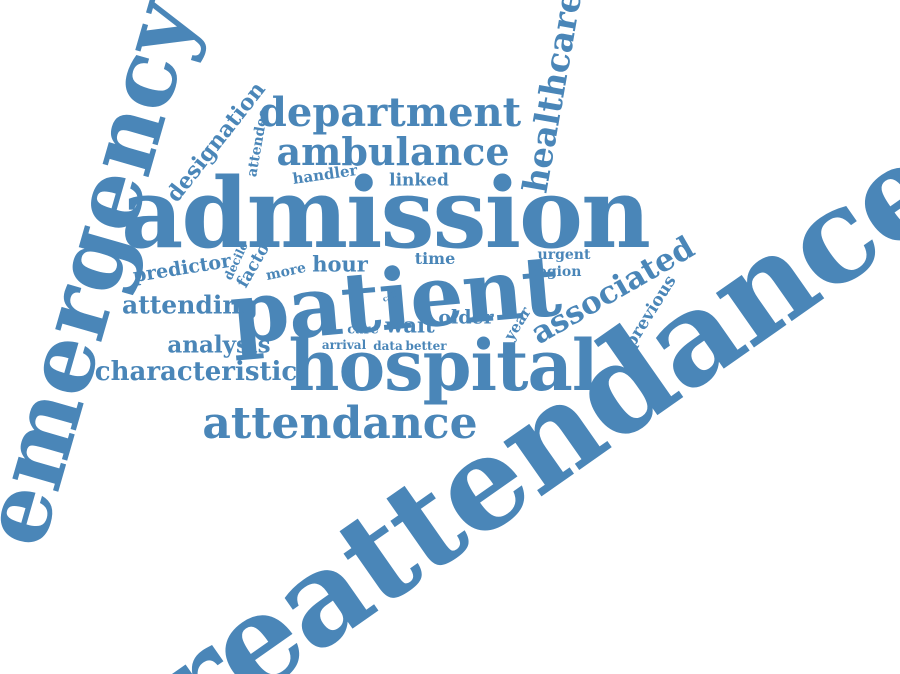  What do you see at coordinates (386, 213) in the screenshot?
I see `word-admission: admission` at bounding box center [386, 213].